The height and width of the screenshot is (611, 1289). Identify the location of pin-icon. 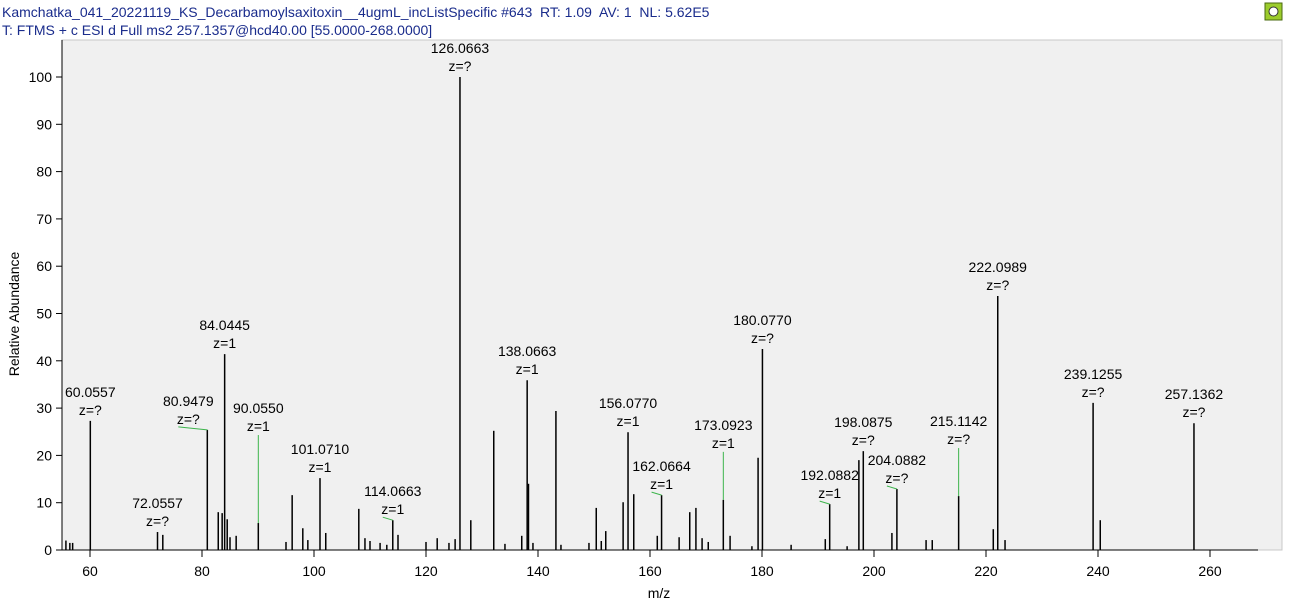
(1273, 11).